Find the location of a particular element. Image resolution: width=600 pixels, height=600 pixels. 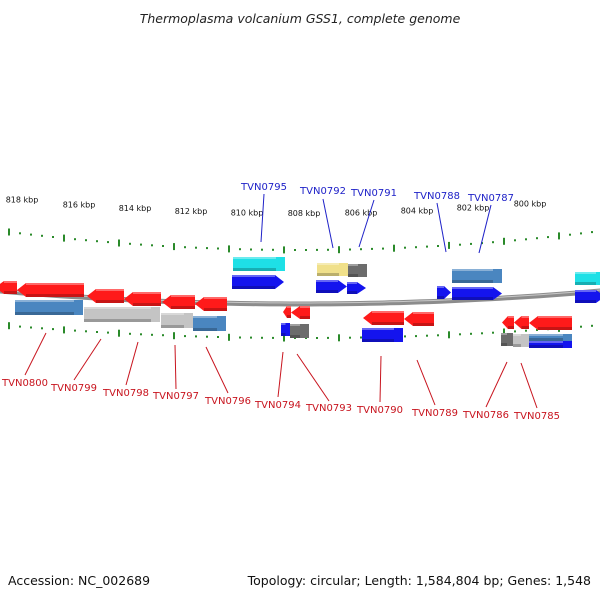

scale-label: 806 kbp is located at coordinates (361, 212).